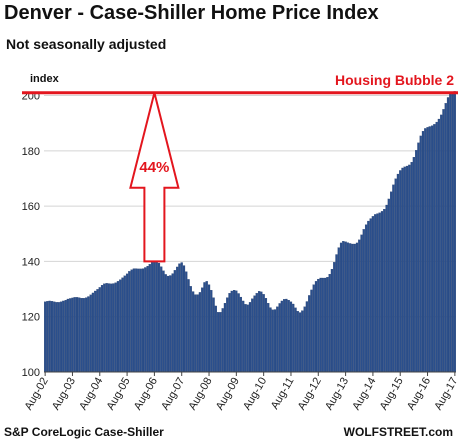 This screenshot has width=459, height=445. I want to click on x-tick-label: Aug-12, so click(310, 394).